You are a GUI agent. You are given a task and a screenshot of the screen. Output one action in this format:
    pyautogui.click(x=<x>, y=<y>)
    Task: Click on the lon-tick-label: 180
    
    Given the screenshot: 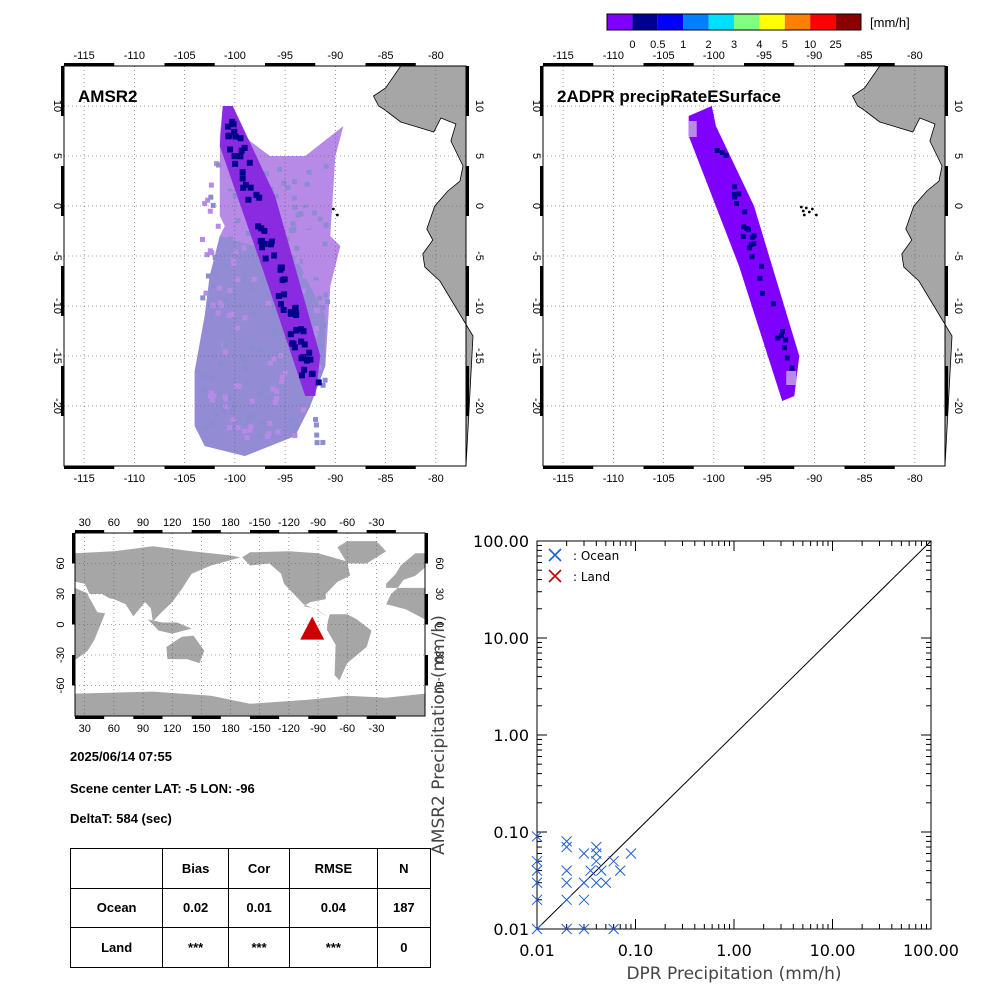 What is the action you would take?
    pyautogui.click(x=230, y=523)
    